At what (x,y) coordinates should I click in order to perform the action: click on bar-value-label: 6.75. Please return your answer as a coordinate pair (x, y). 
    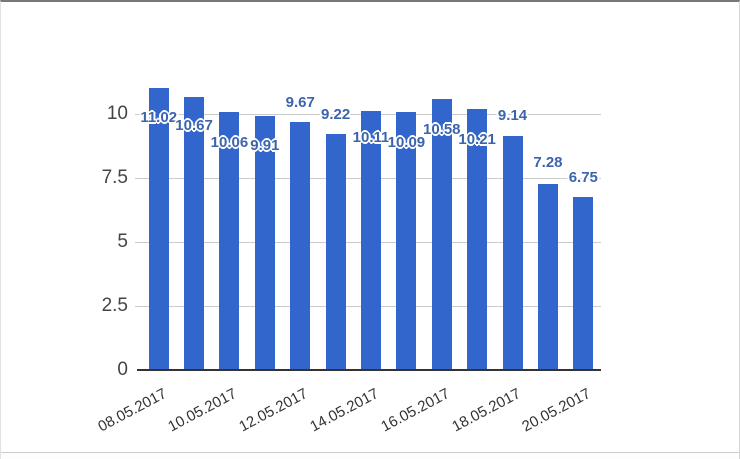
    Looking at the image, I should click on (583, 178).